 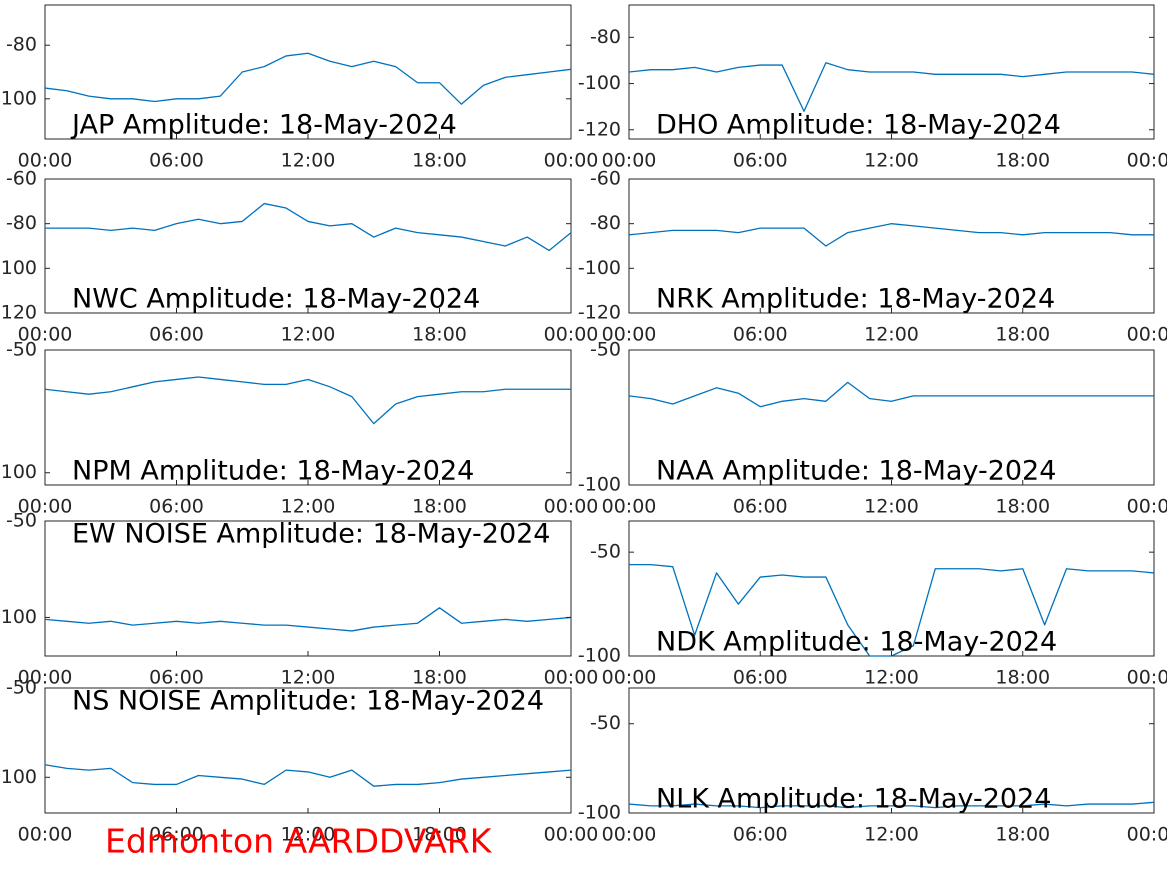 What do you see at coordinates (273, 471) in the screenshot?
I see `chart-title: NPM Amplitude: 18-May-2024` at bounding box center [273, 471].